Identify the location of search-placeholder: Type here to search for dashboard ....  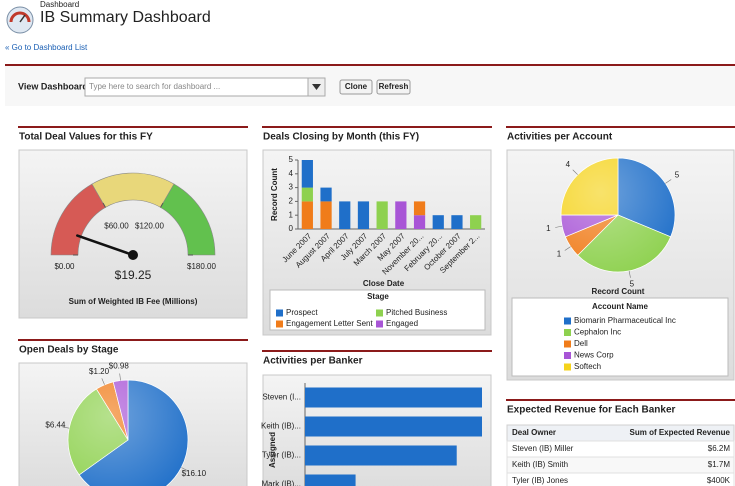
(154, 86).